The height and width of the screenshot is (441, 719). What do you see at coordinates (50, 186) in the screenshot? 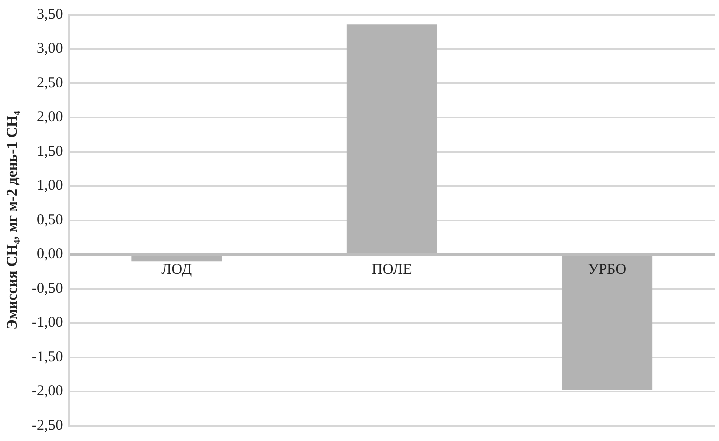
I see `y-tick-label: 1,00` at bounding box center [50, 186].